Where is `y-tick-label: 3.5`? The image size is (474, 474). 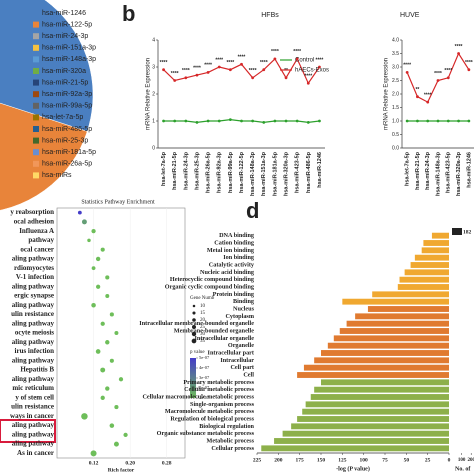
y-tick-label: 3.5 is located at coordinates (395, 54).